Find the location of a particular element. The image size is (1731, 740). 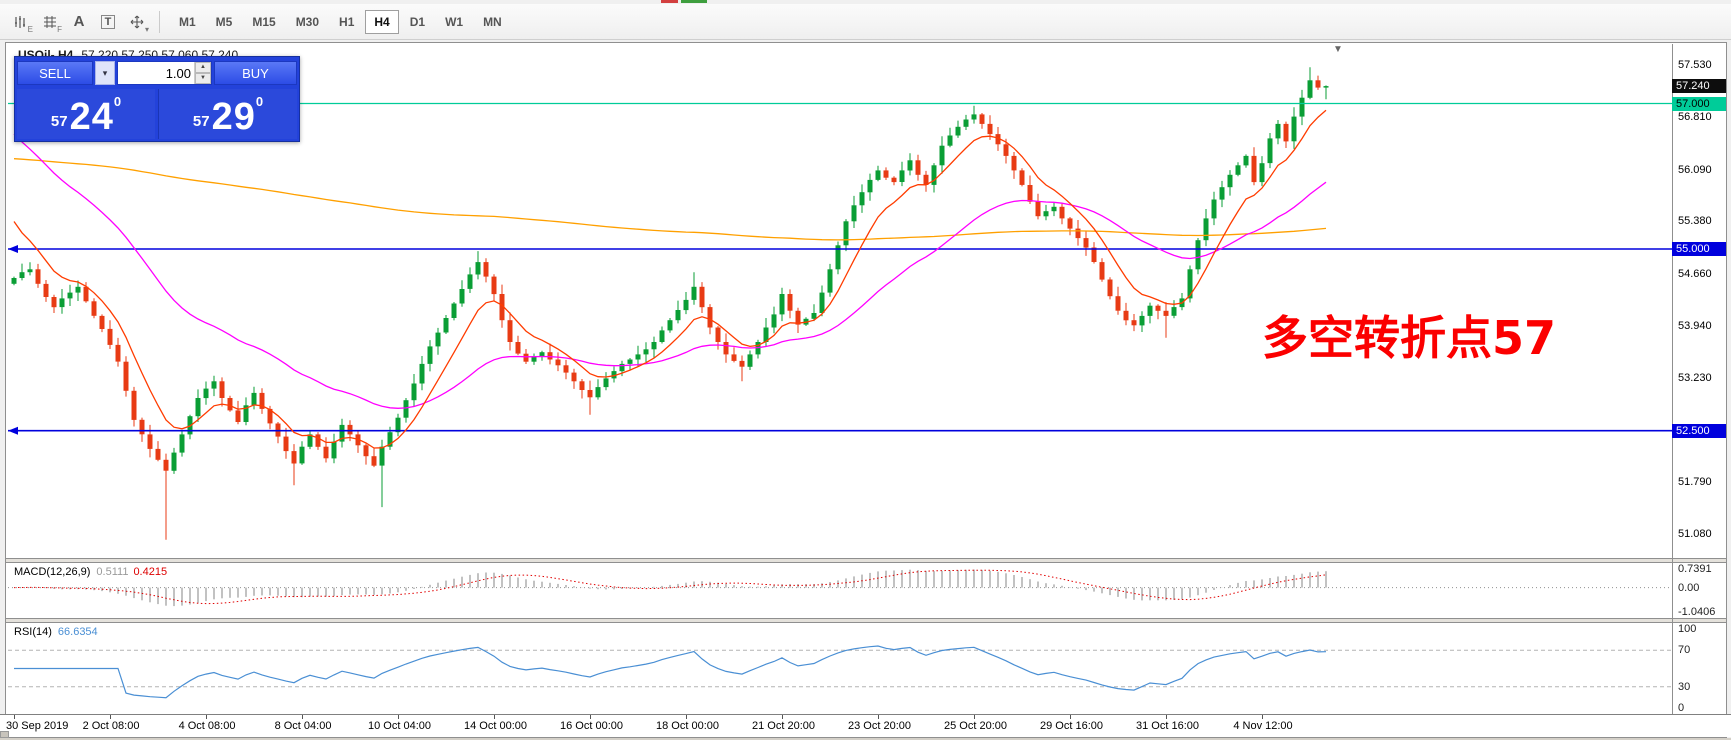

price-tick-label: 56.090 is located at coordinates (1695, 170).